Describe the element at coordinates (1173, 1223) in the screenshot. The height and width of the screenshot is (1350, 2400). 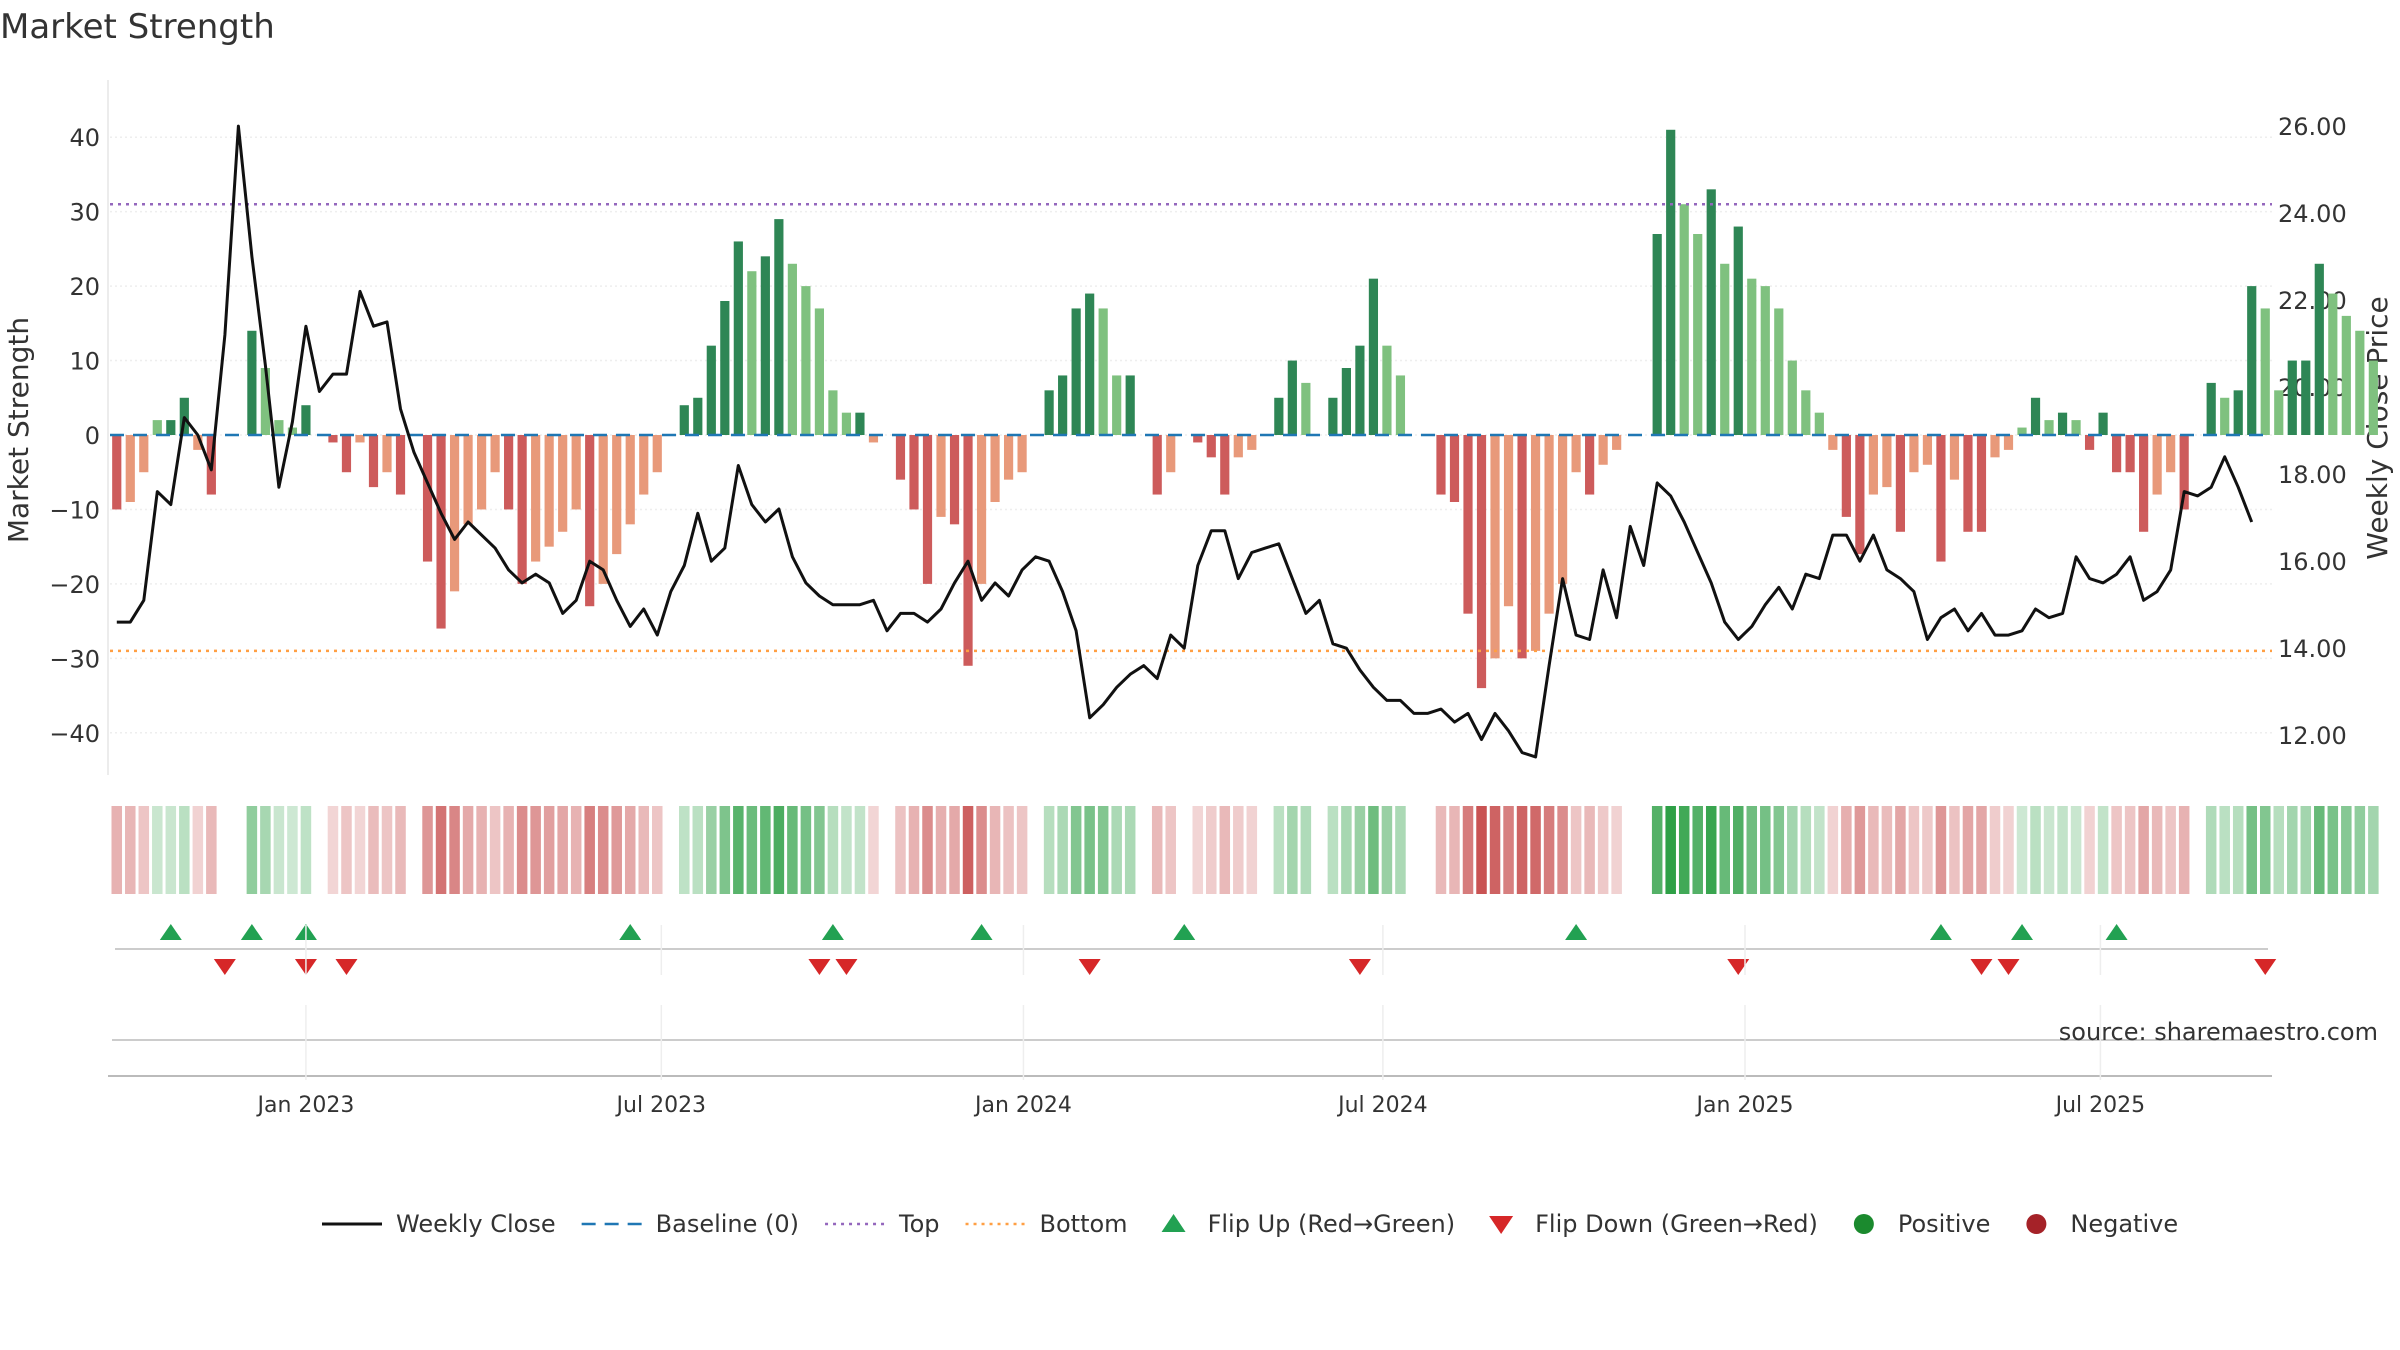
I see `legend-swatch-tri-up` at that location.